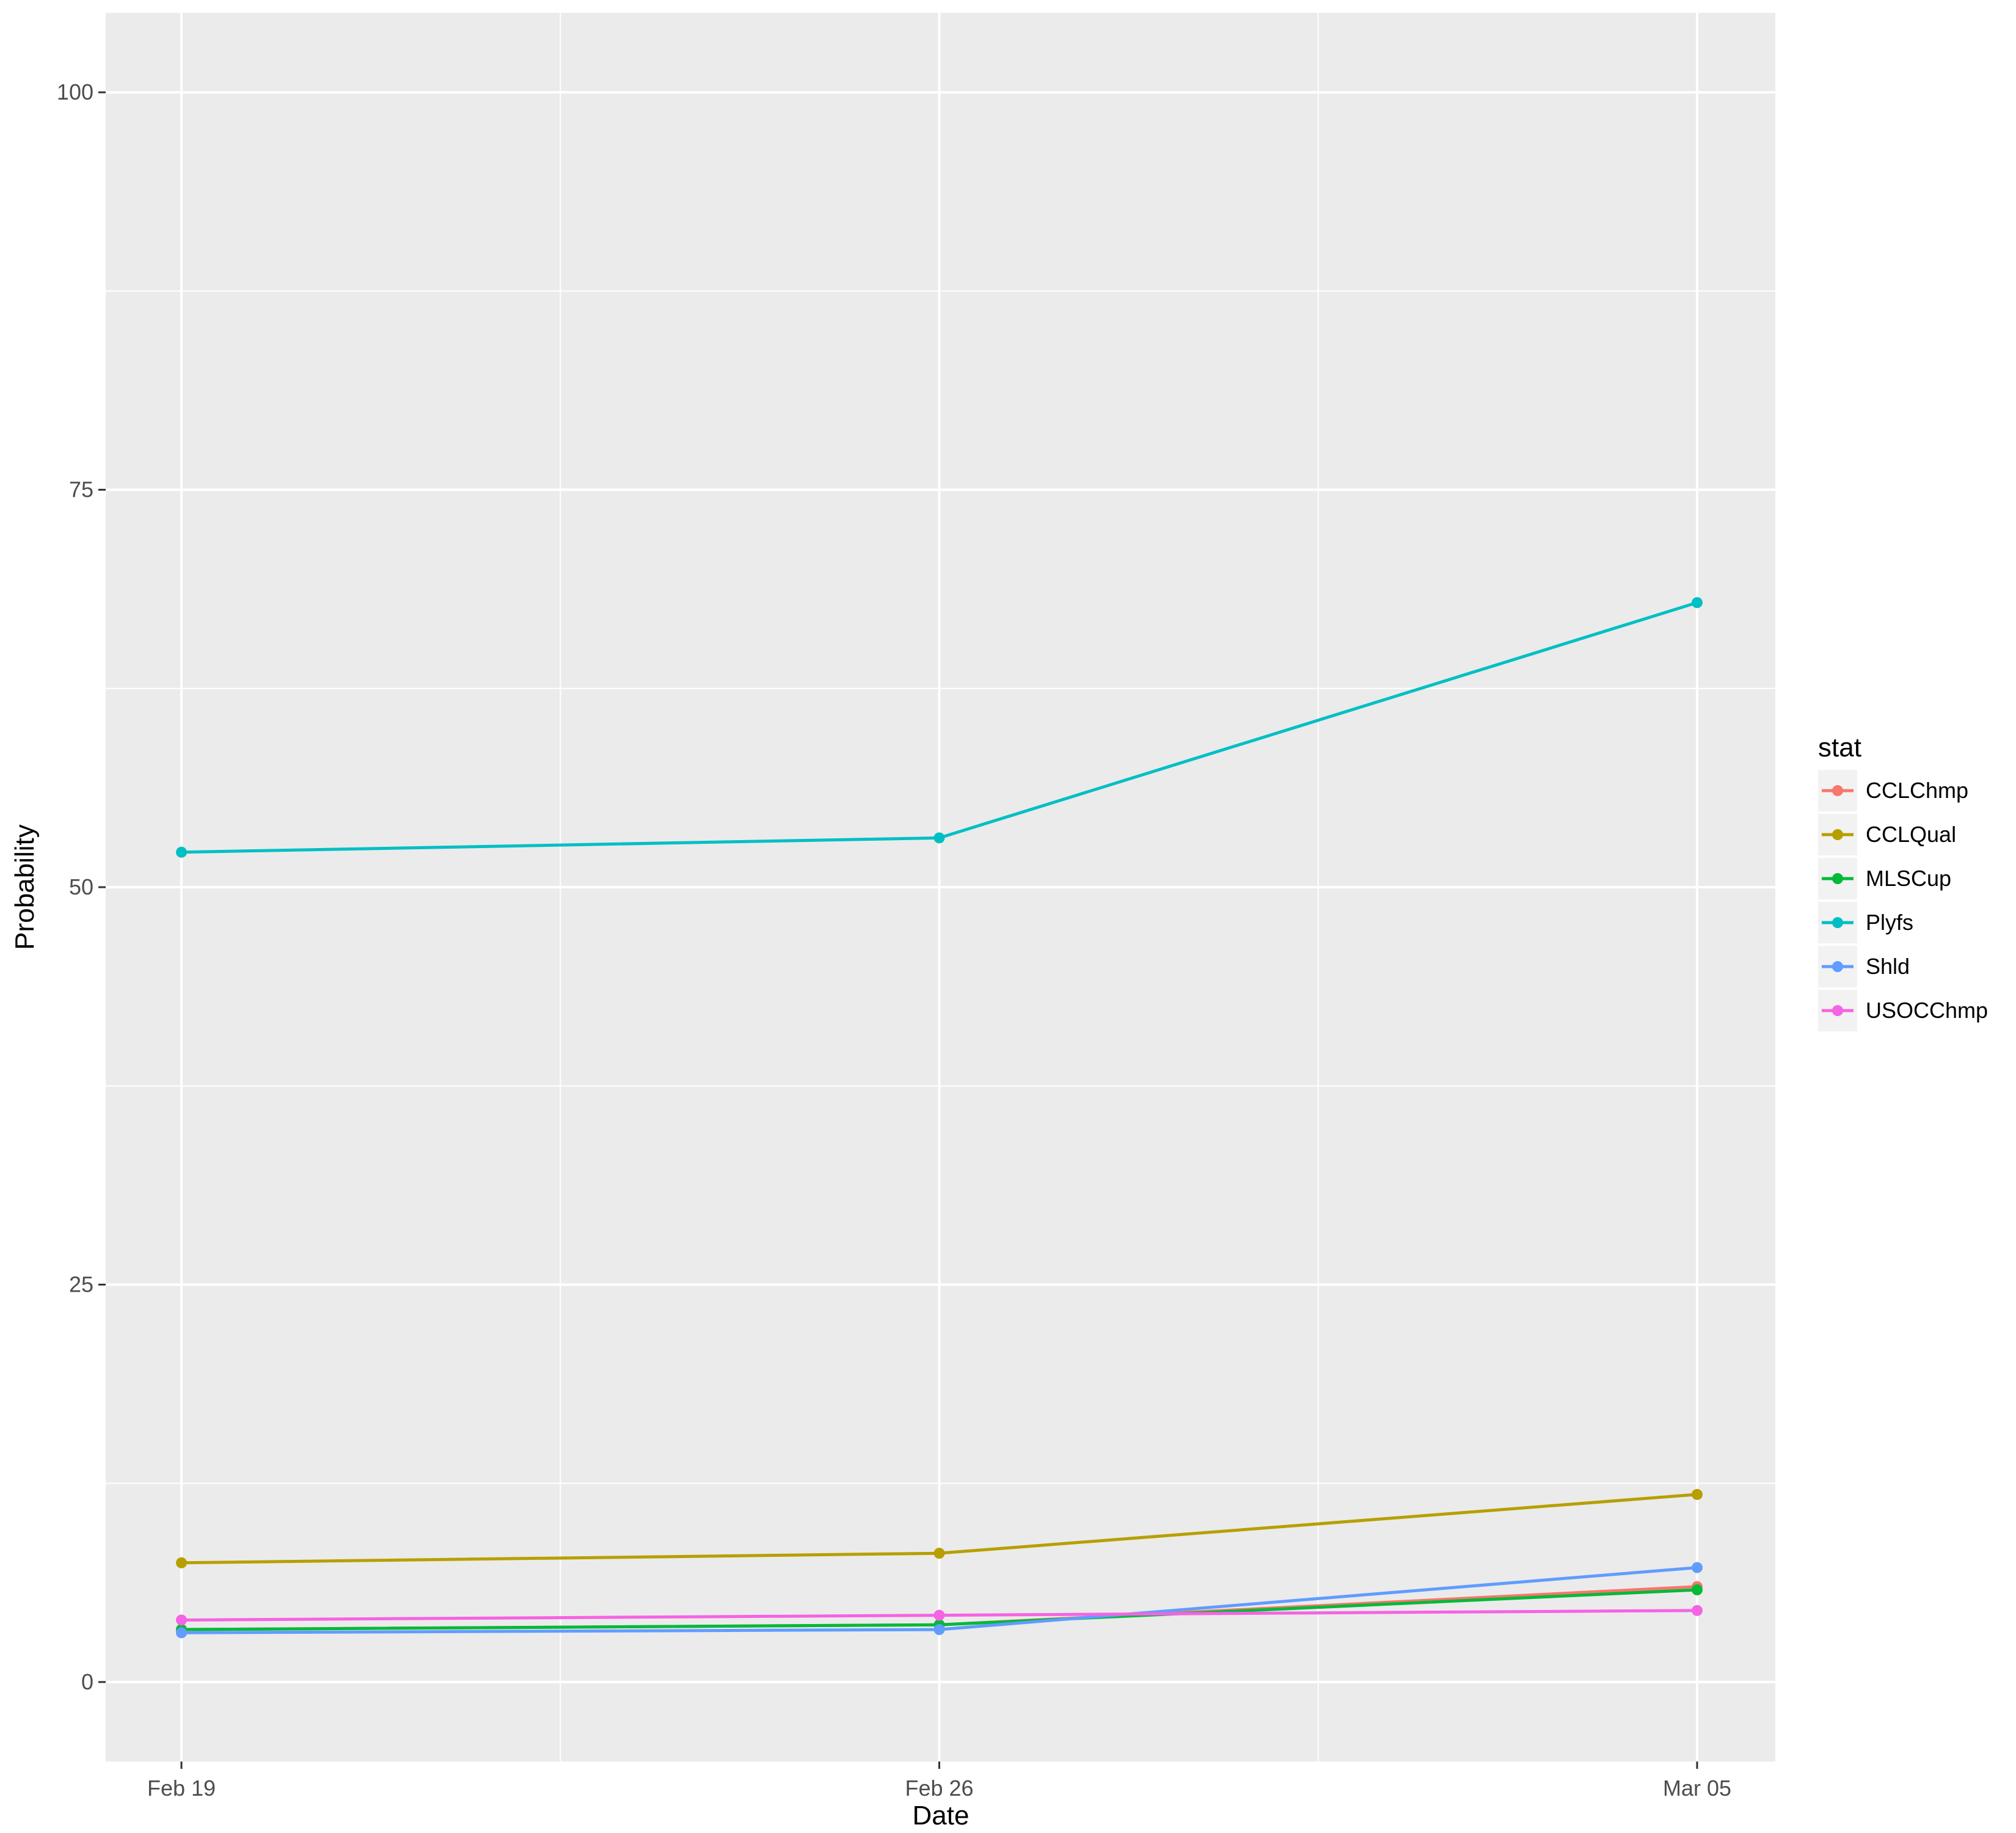 The image size is (2016, 1833). Describe the element at coordinates (1838, 922) in the screenshot. I see `legend-key-point-plyfs` at that location.